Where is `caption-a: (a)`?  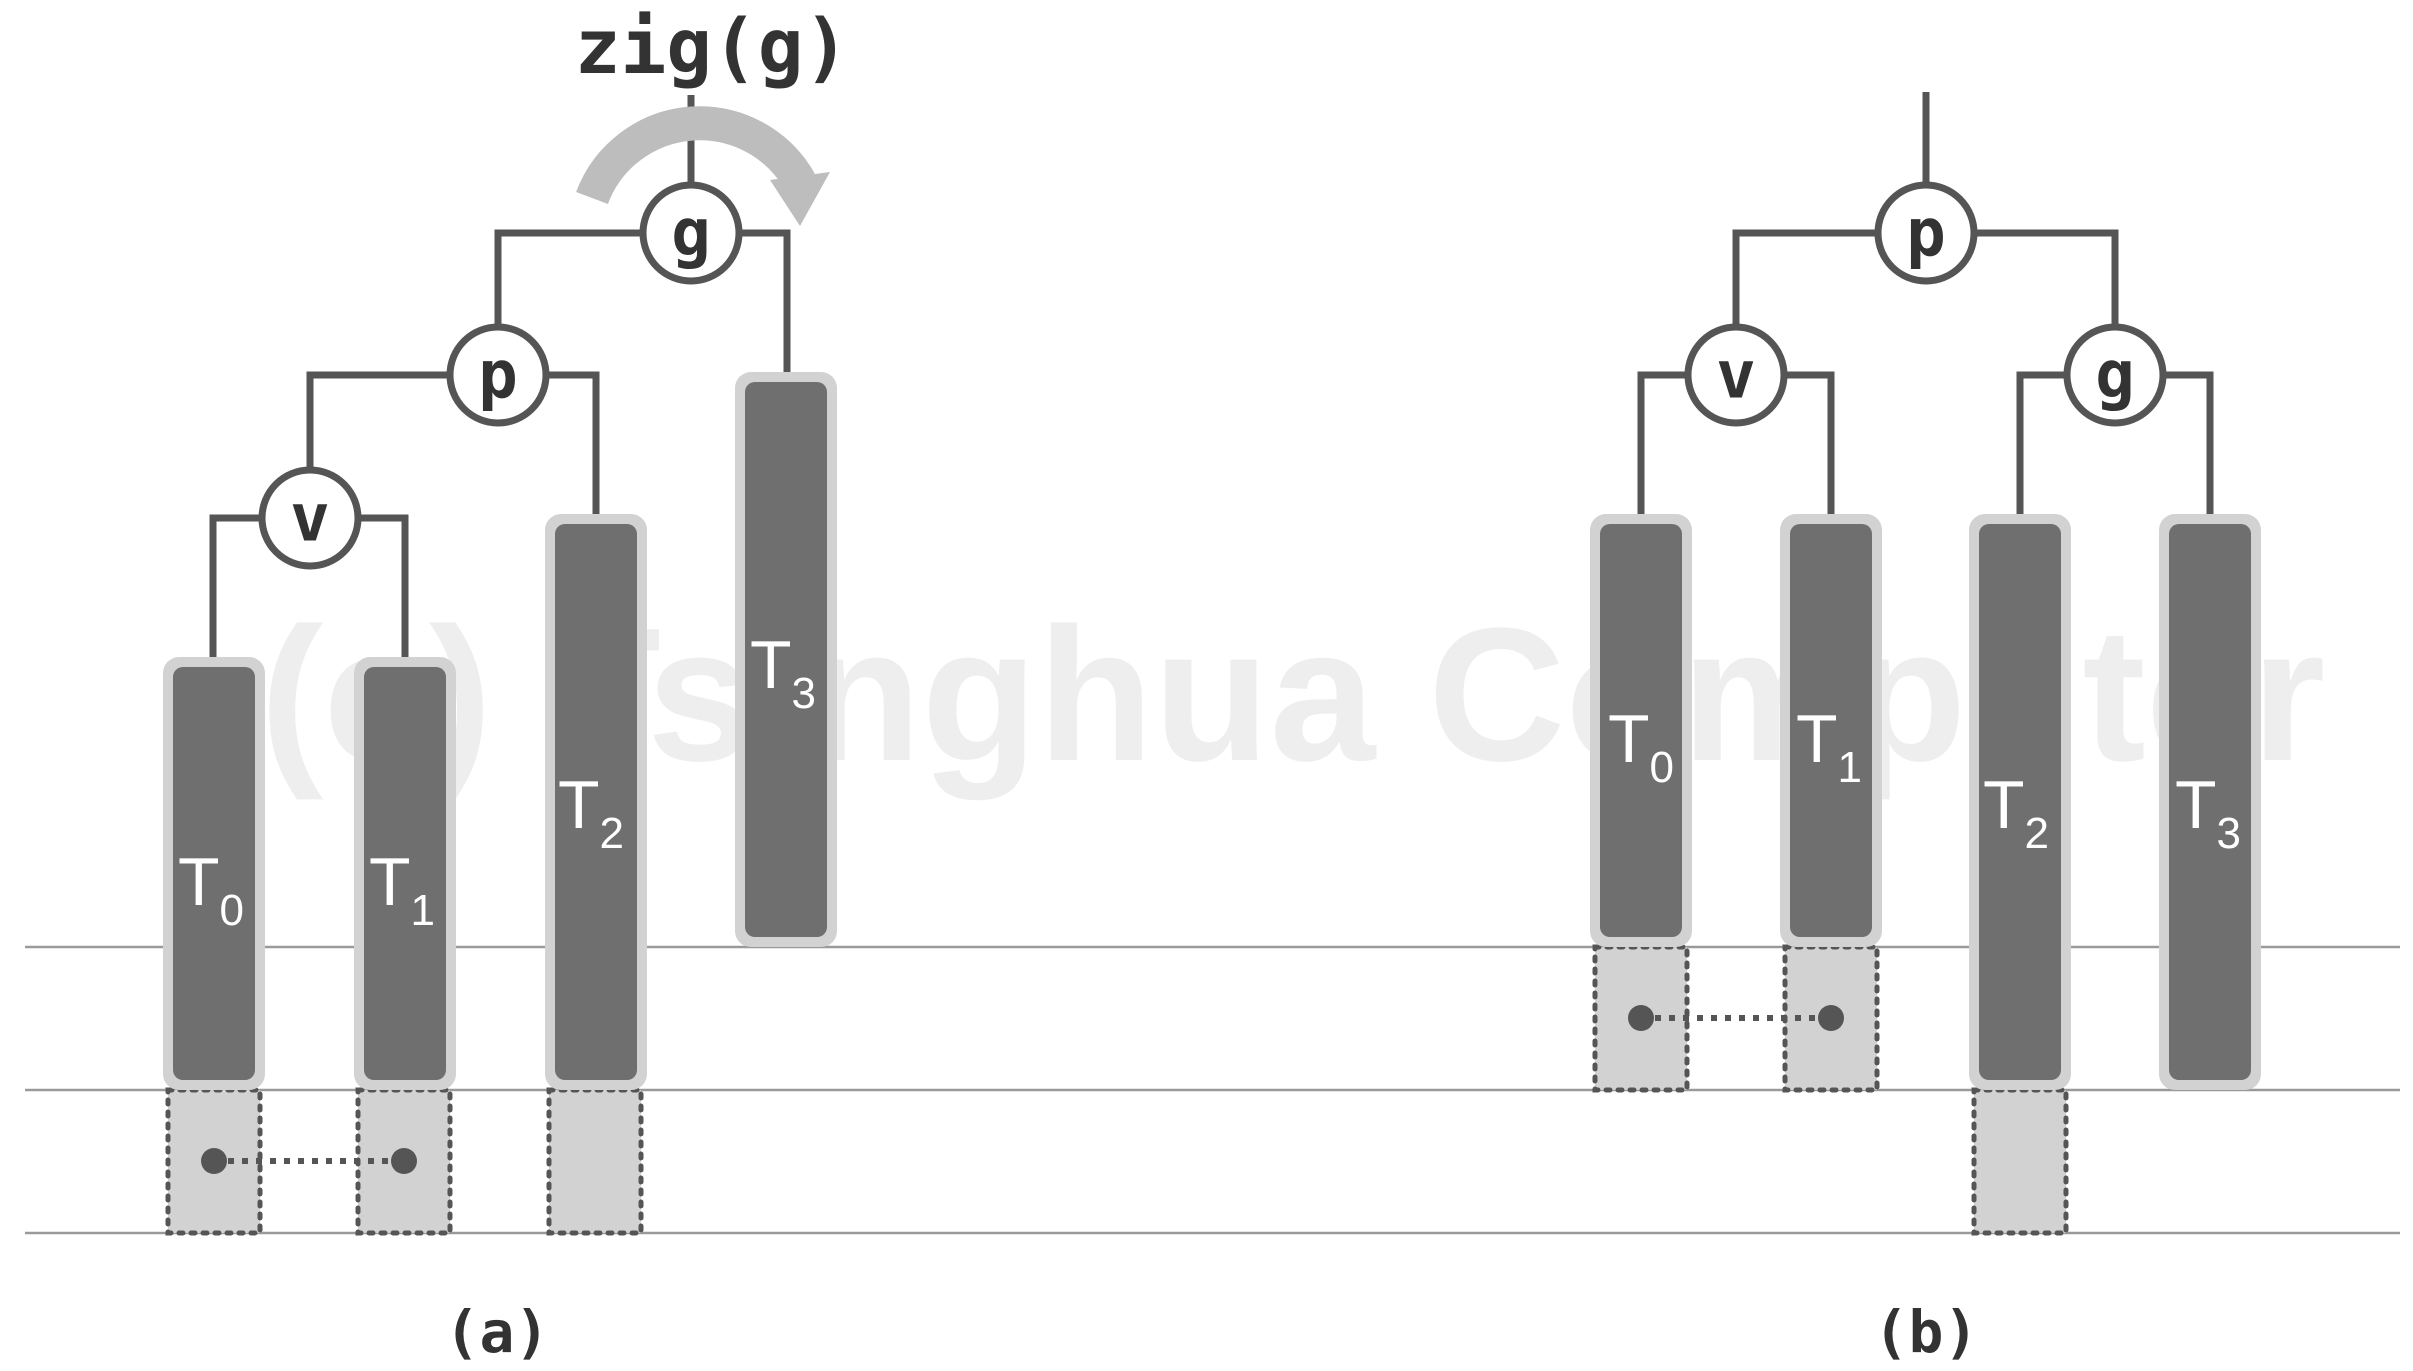 caption-a: (a) is located at coordinates (497, 1332).